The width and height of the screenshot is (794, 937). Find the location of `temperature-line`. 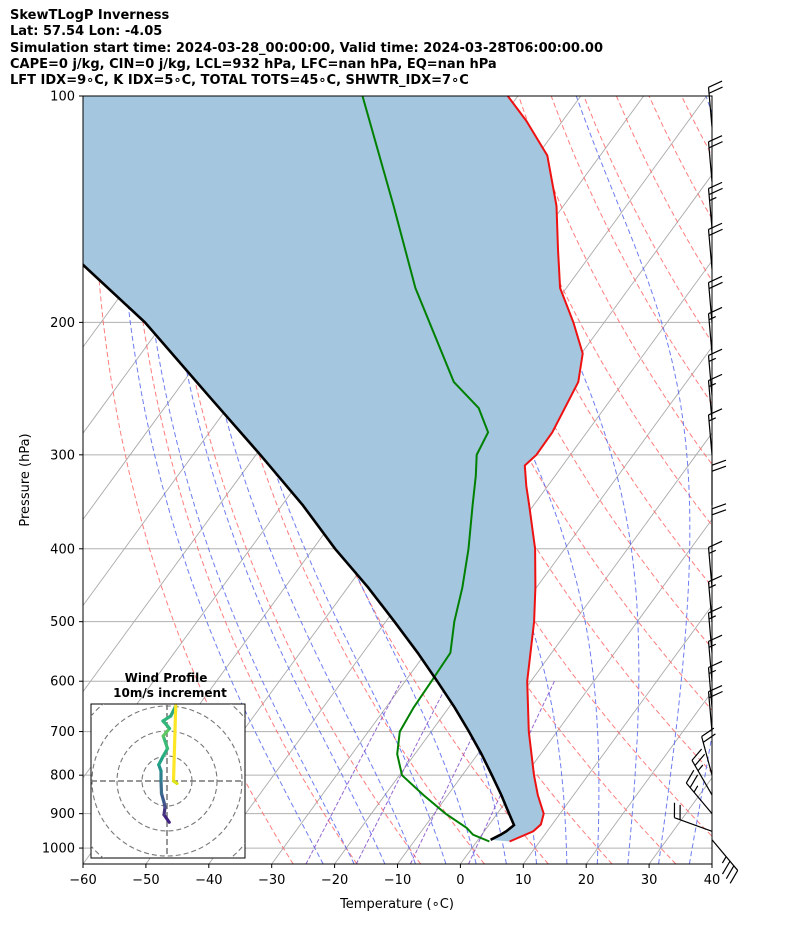

temperature-line is located at coordinates (545, 469).